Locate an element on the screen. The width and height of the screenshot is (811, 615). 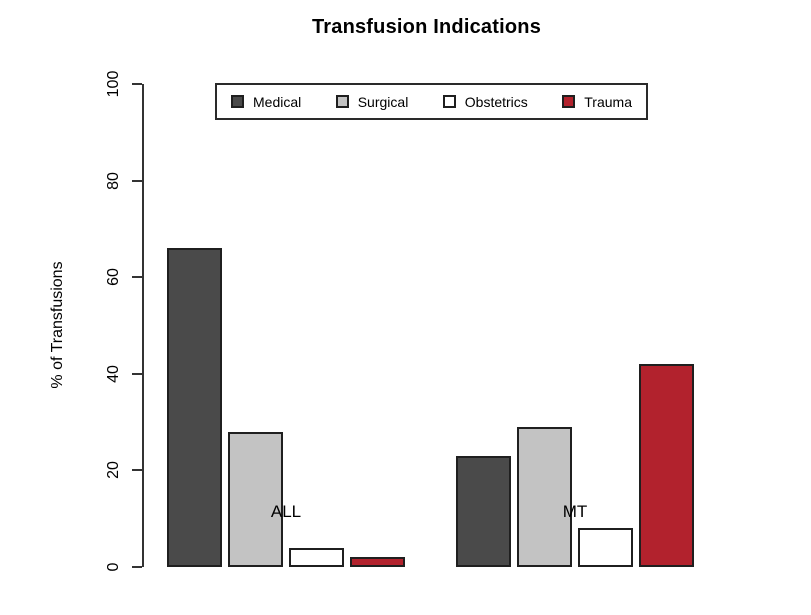
y-tick-label-text: 40 is located at coordinates (113, 373).